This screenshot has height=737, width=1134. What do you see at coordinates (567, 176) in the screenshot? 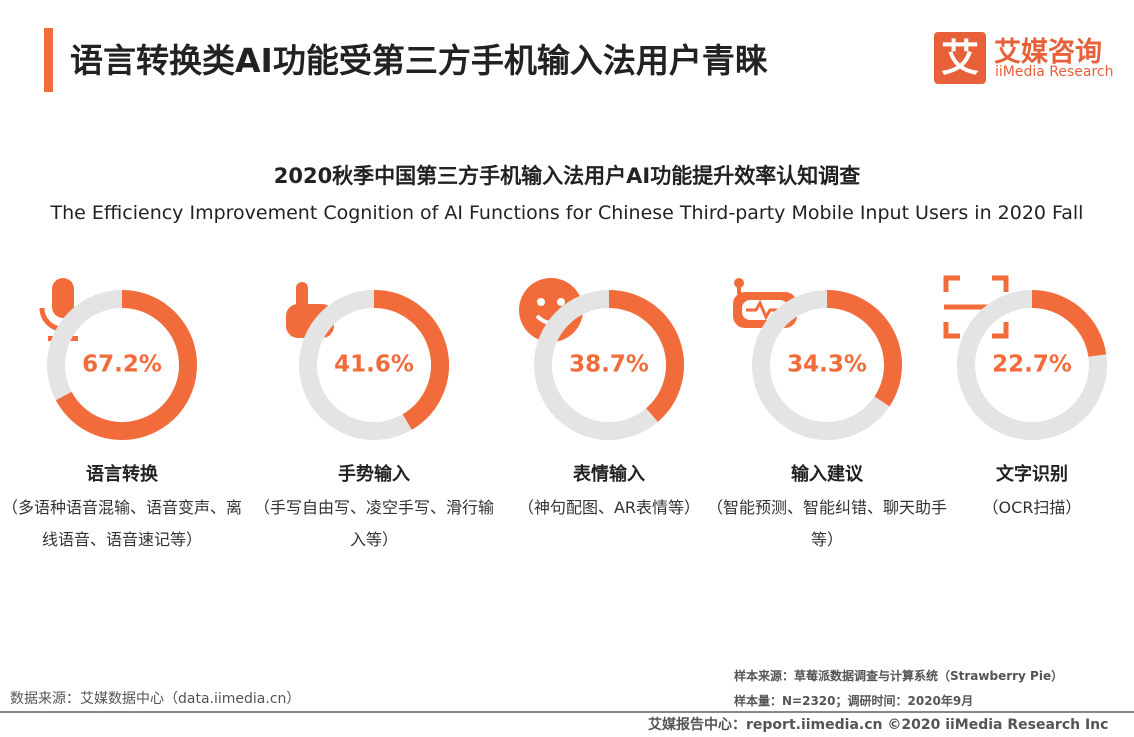
I see `chart-title: 2020秋季中国第三方手机输入法用户AI功能提升效率认知调查` at bounding box center [567, 176].